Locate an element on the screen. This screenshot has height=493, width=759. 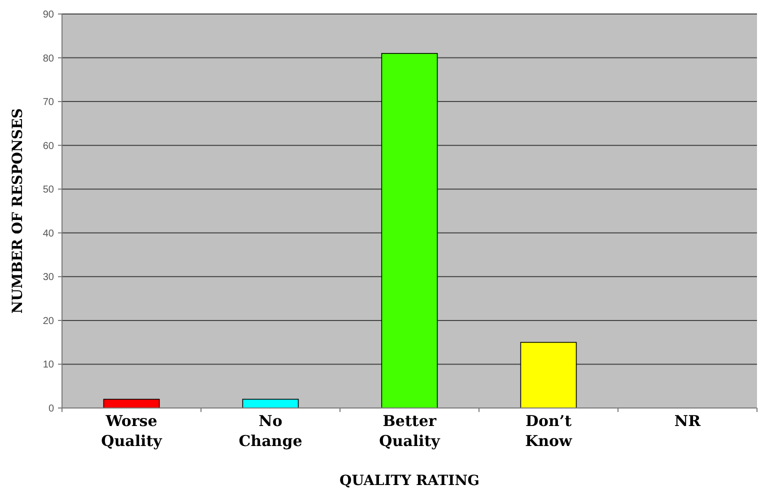
y-tick-label: 30 is located at coordinates (48, 278).